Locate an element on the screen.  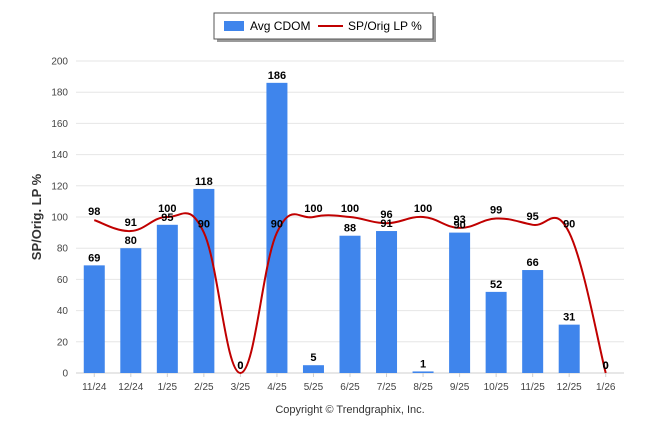
x-tick-label: 5/25 is located at coordinates (314, 387).